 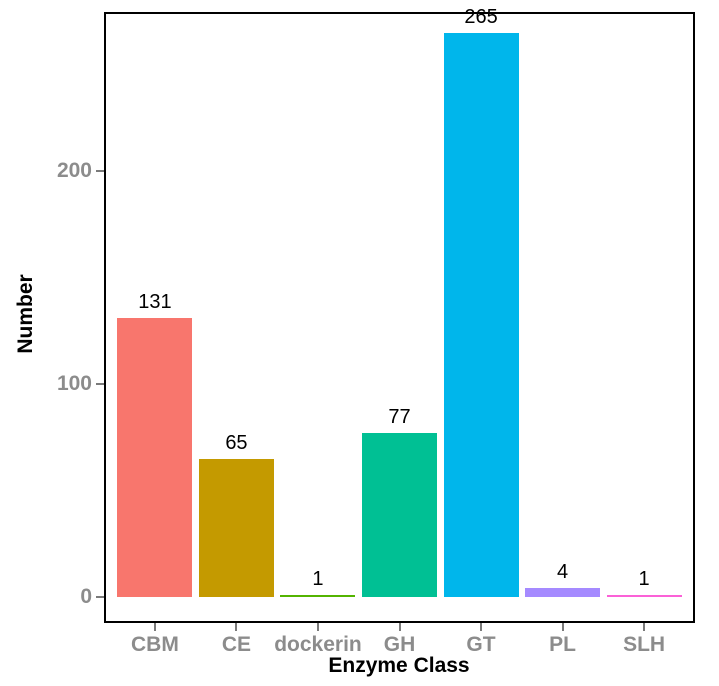 I want to click on bar-value-slh: 1, so click(x=644, y=578).